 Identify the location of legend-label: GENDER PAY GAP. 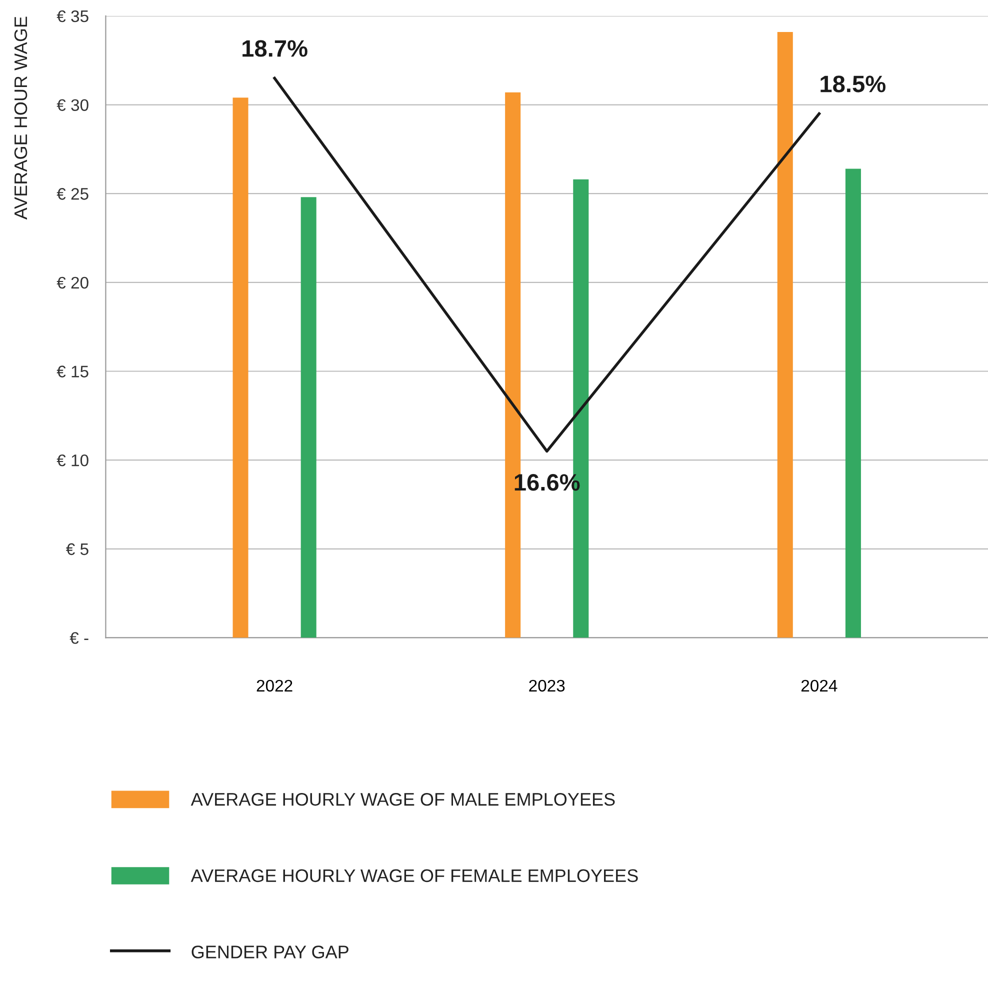
(270, 952).